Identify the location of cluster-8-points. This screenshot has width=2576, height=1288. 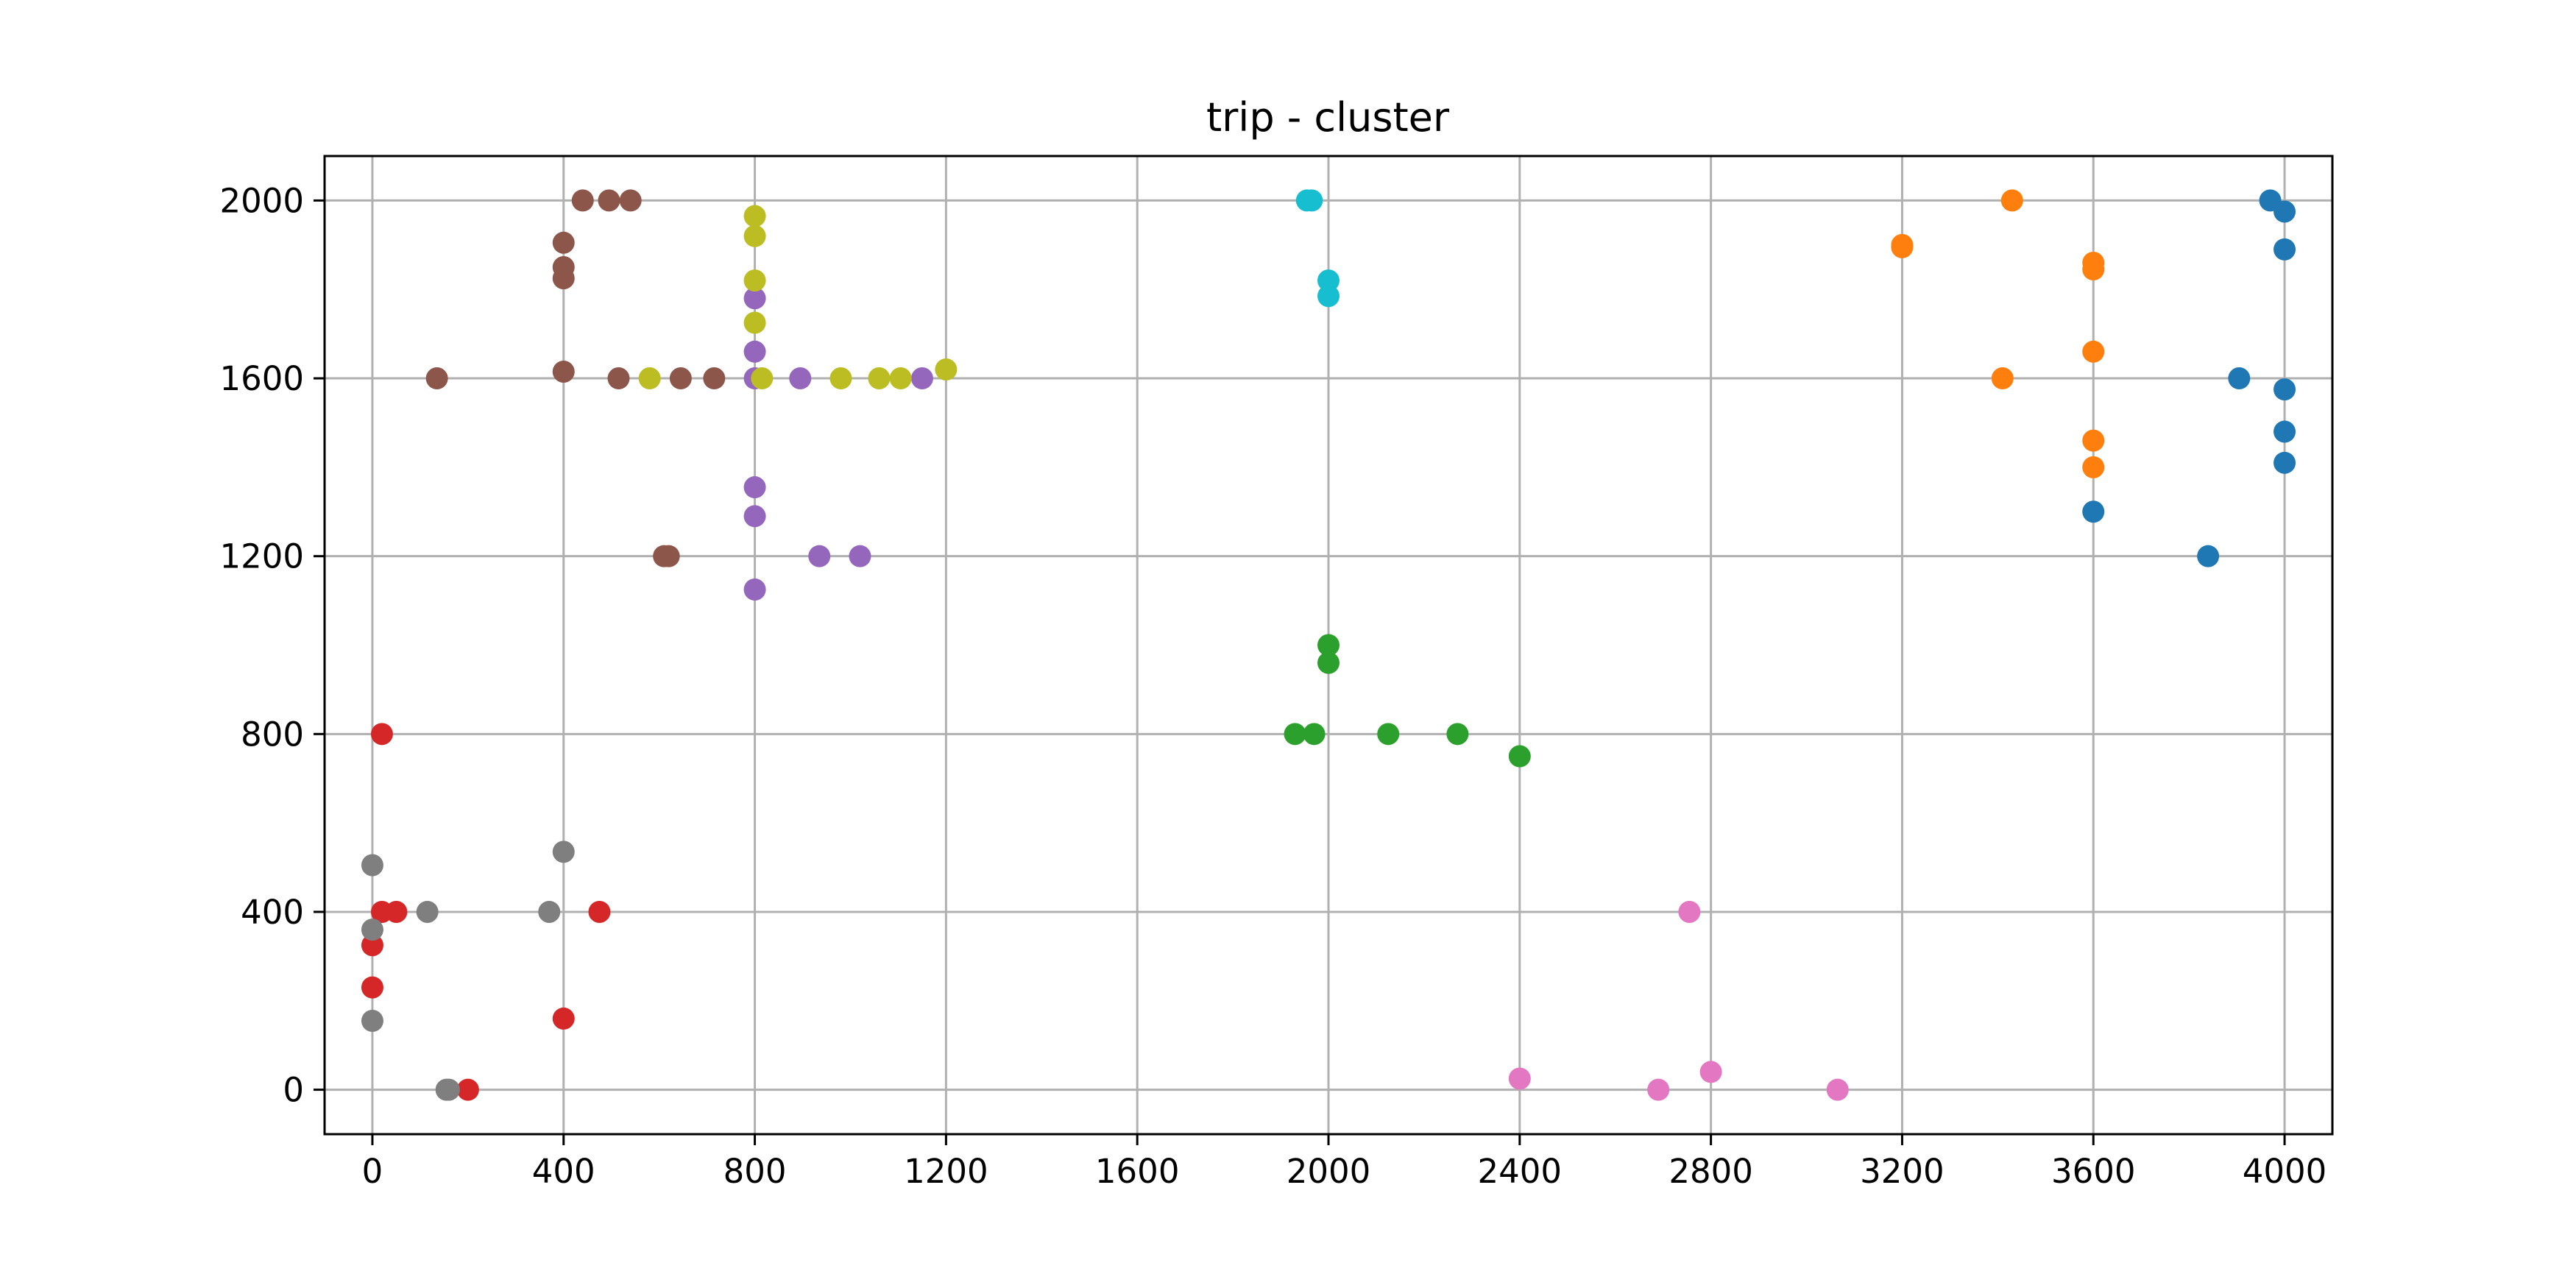
(798, 297).